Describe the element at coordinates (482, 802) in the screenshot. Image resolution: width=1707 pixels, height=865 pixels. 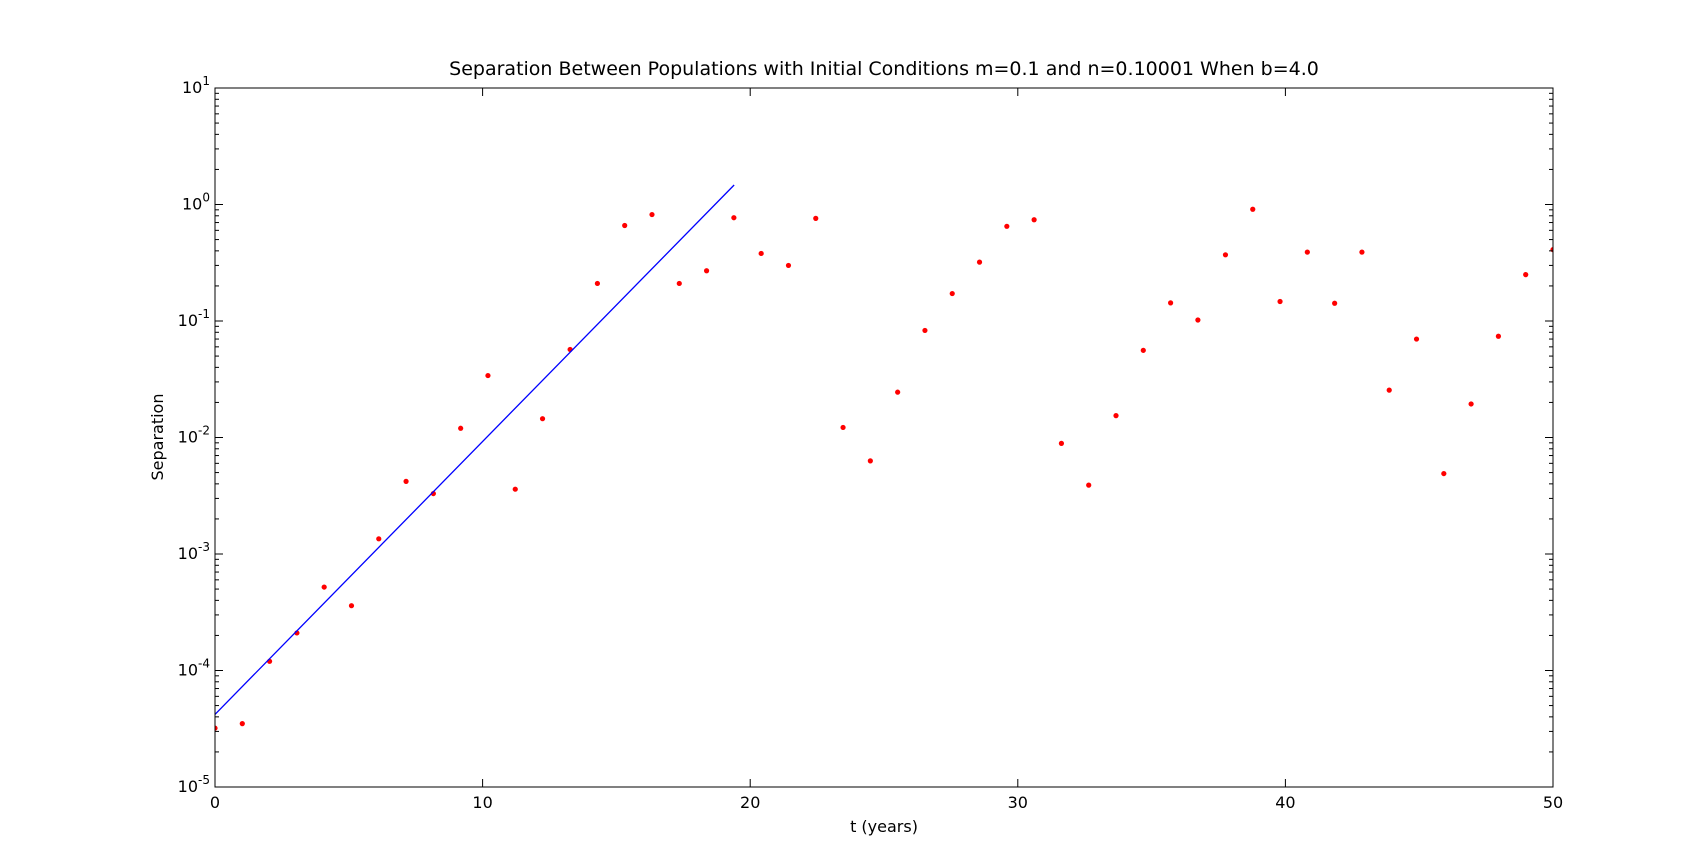
I see `x-tick-label: 10` at that location.